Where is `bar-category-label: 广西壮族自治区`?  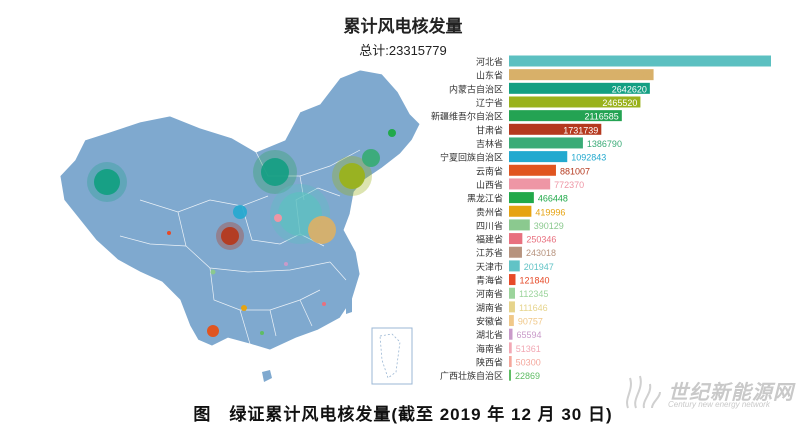
bar-category-label: 广西壮族自治区 is located at coordinates (471, 375).